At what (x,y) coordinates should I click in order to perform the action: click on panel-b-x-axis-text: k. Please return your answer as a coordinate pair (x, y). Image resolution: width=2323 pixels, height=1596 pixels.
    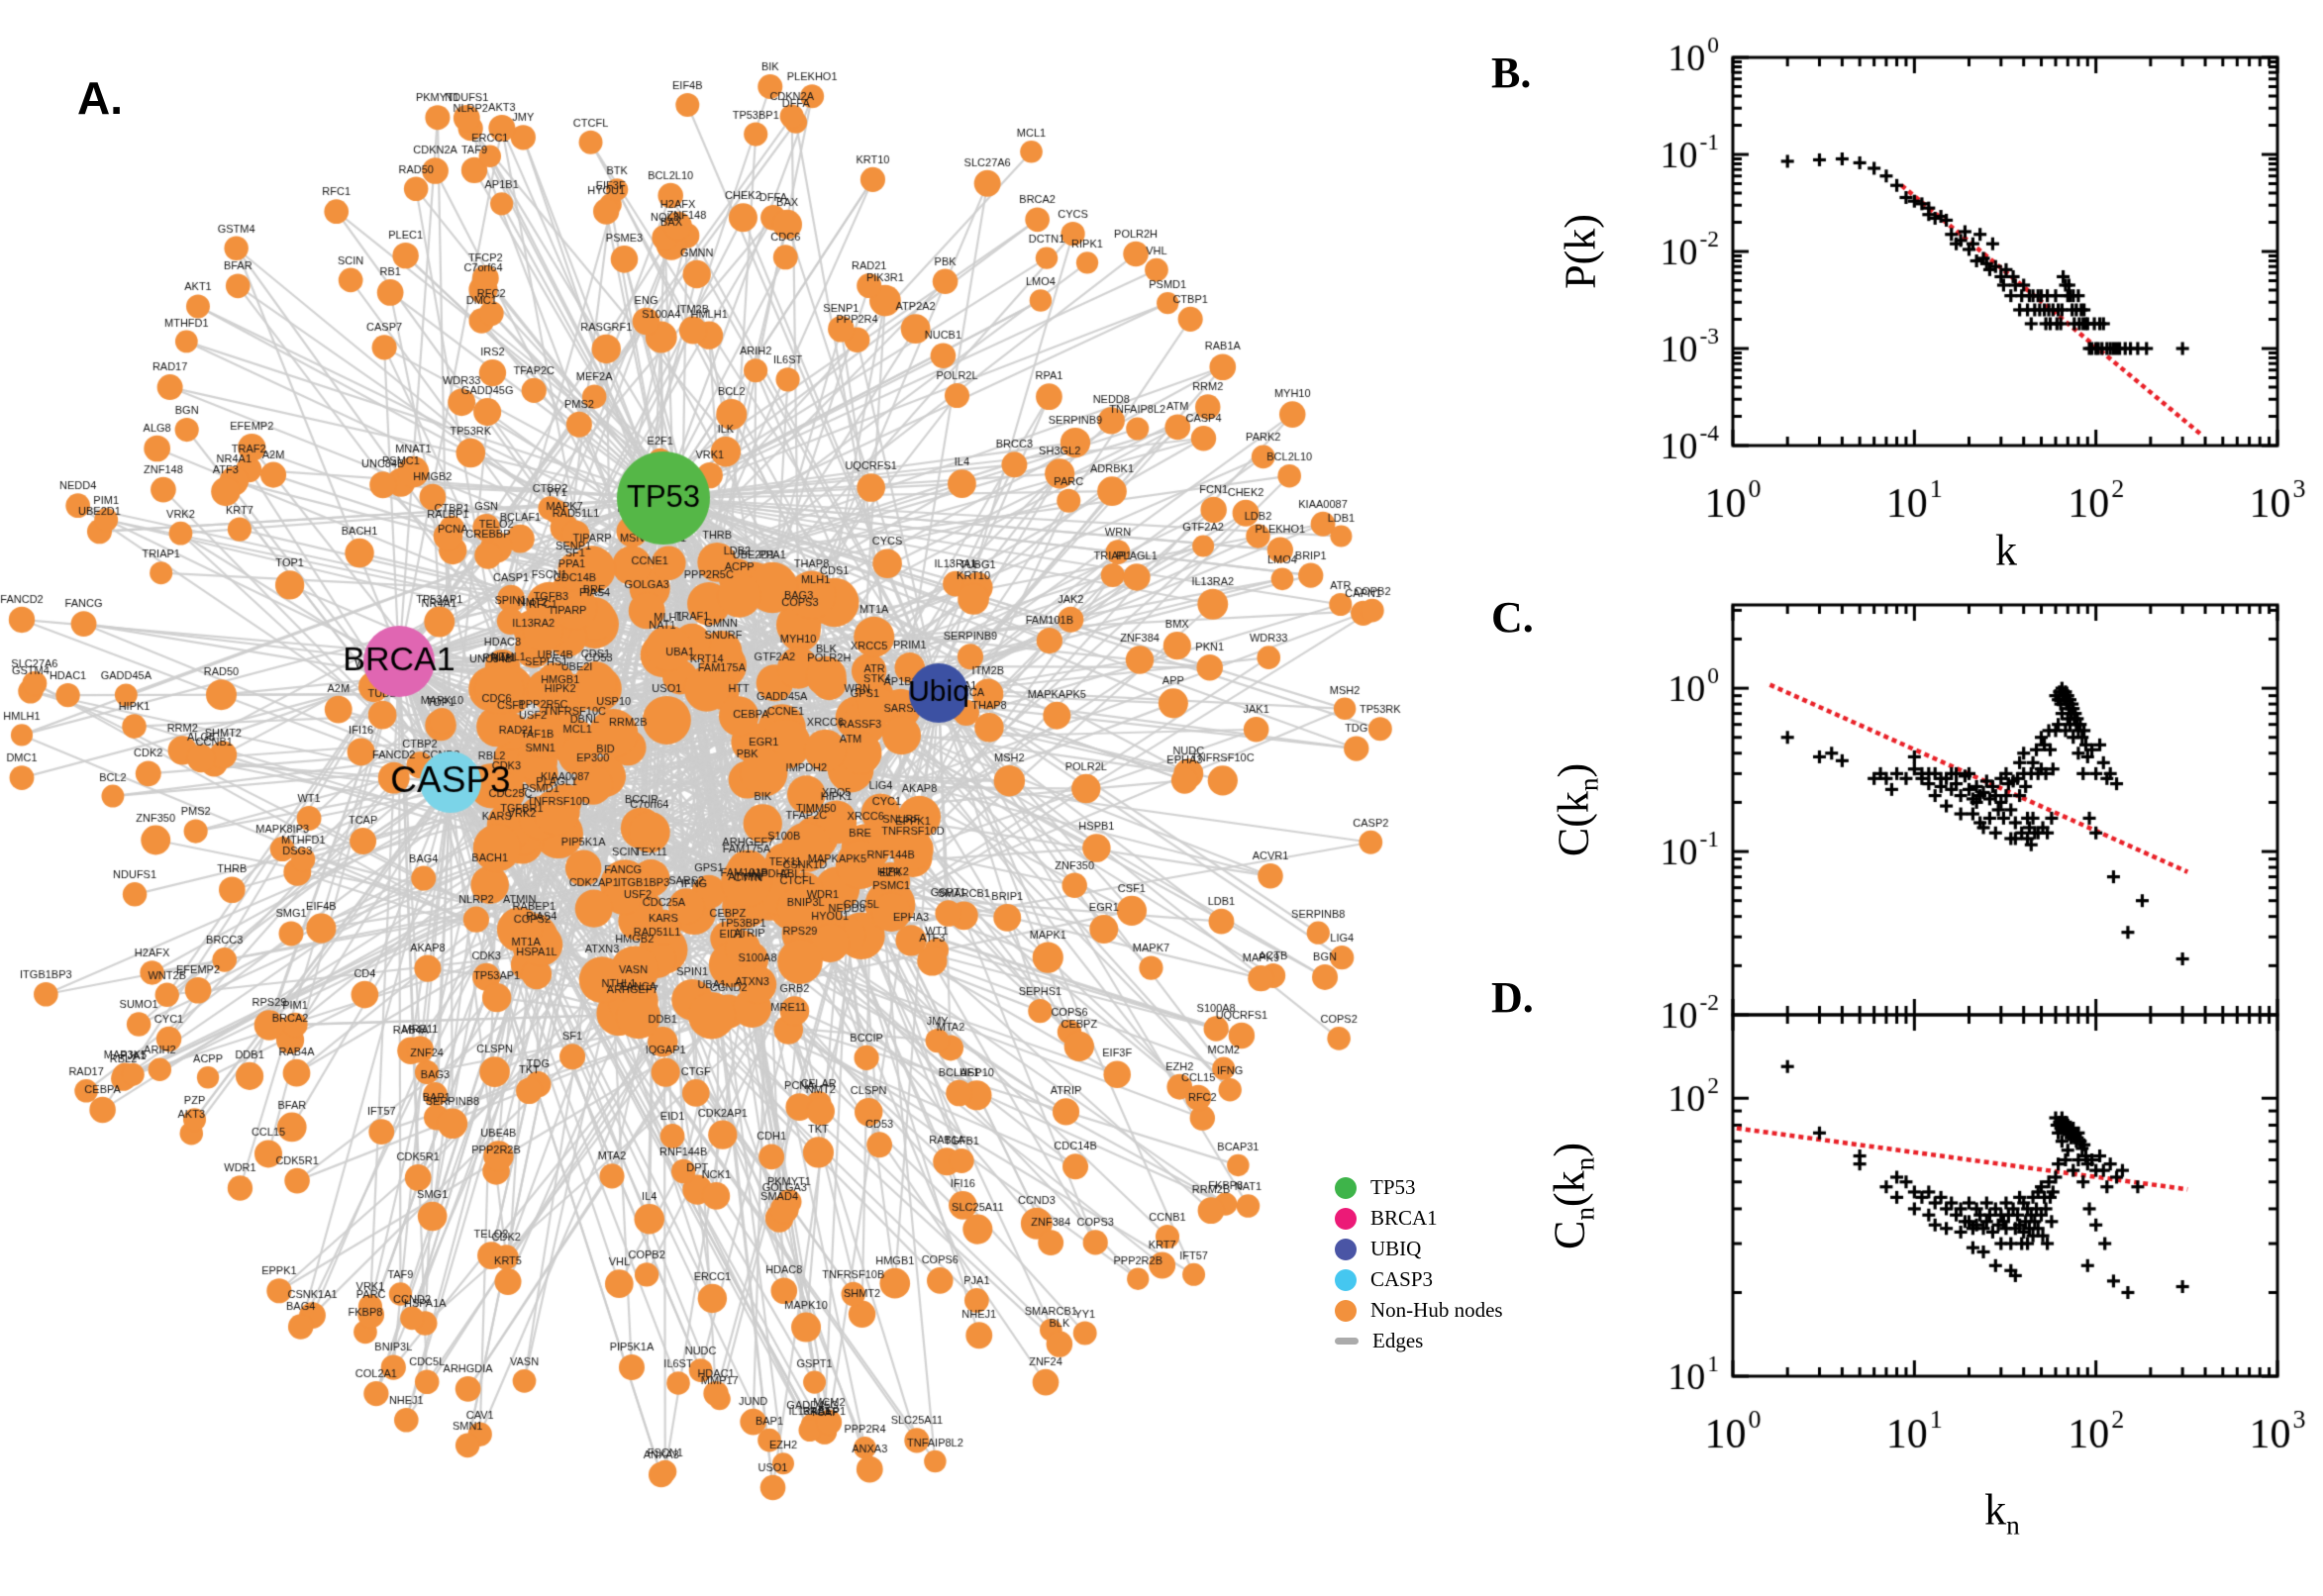
    Looking at the image, I should click on (2006, 550).